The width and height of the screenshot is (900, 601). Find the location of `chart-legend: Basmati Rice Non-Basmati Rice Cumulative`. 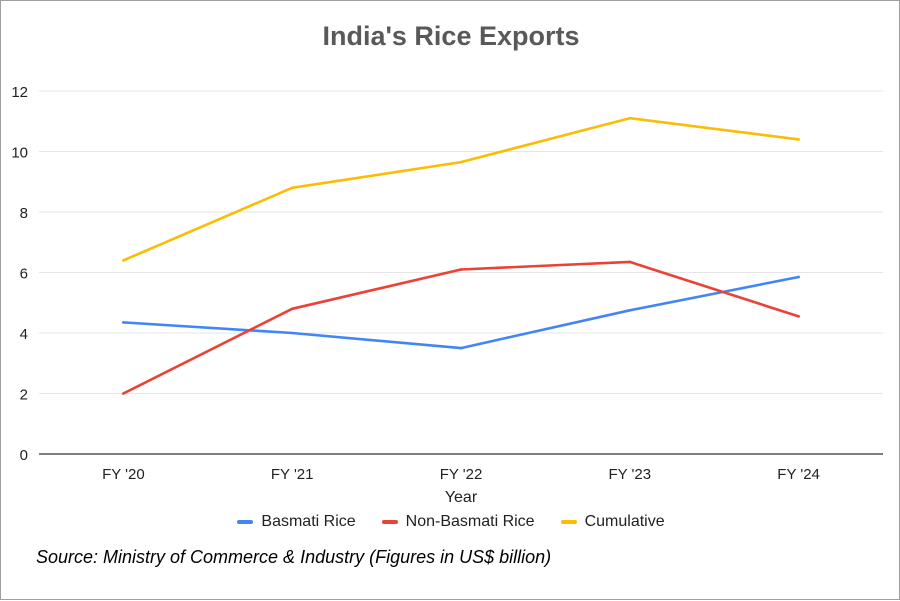

chart-legend: Basmati Rice Non-Basmati Rice Cumulative is located at coordinates (450, 522).